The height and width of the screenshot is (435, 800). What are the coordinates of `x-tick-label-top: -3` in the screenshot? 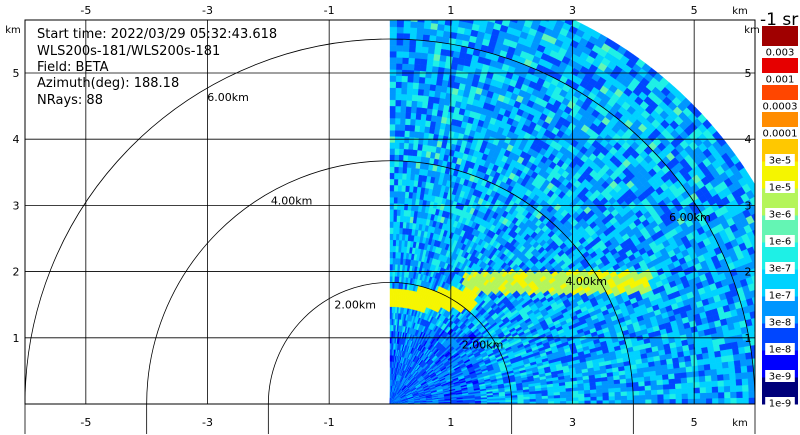 It's located at (207, 10).